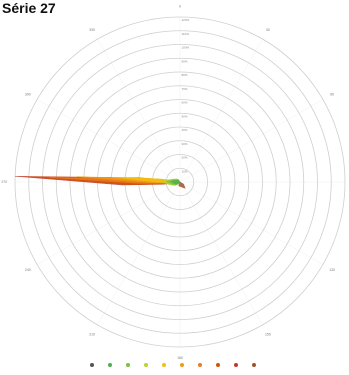 The image size is (349, 375). I want to click on direction-label: 150, so click(268, 334).